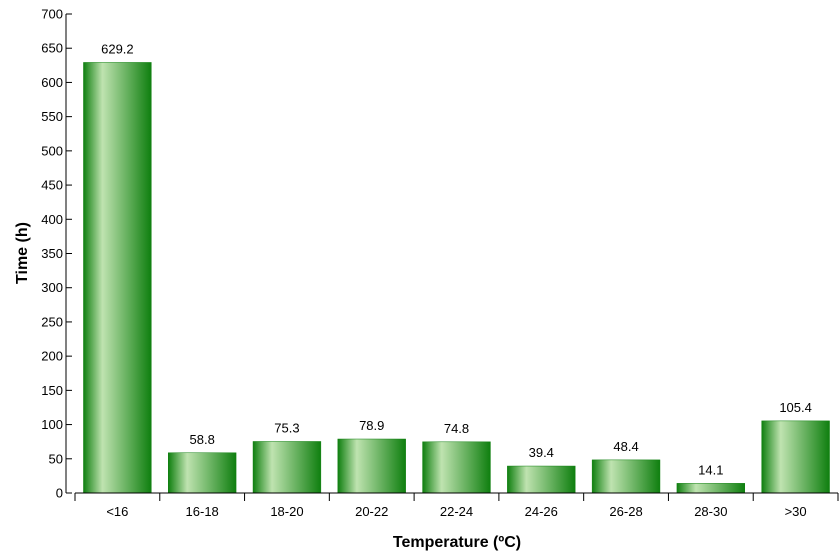  What do you see at coordinates (52, 185) in the screenshot?
I see `y-tick-label: 450` at bounding box center [52, 185].